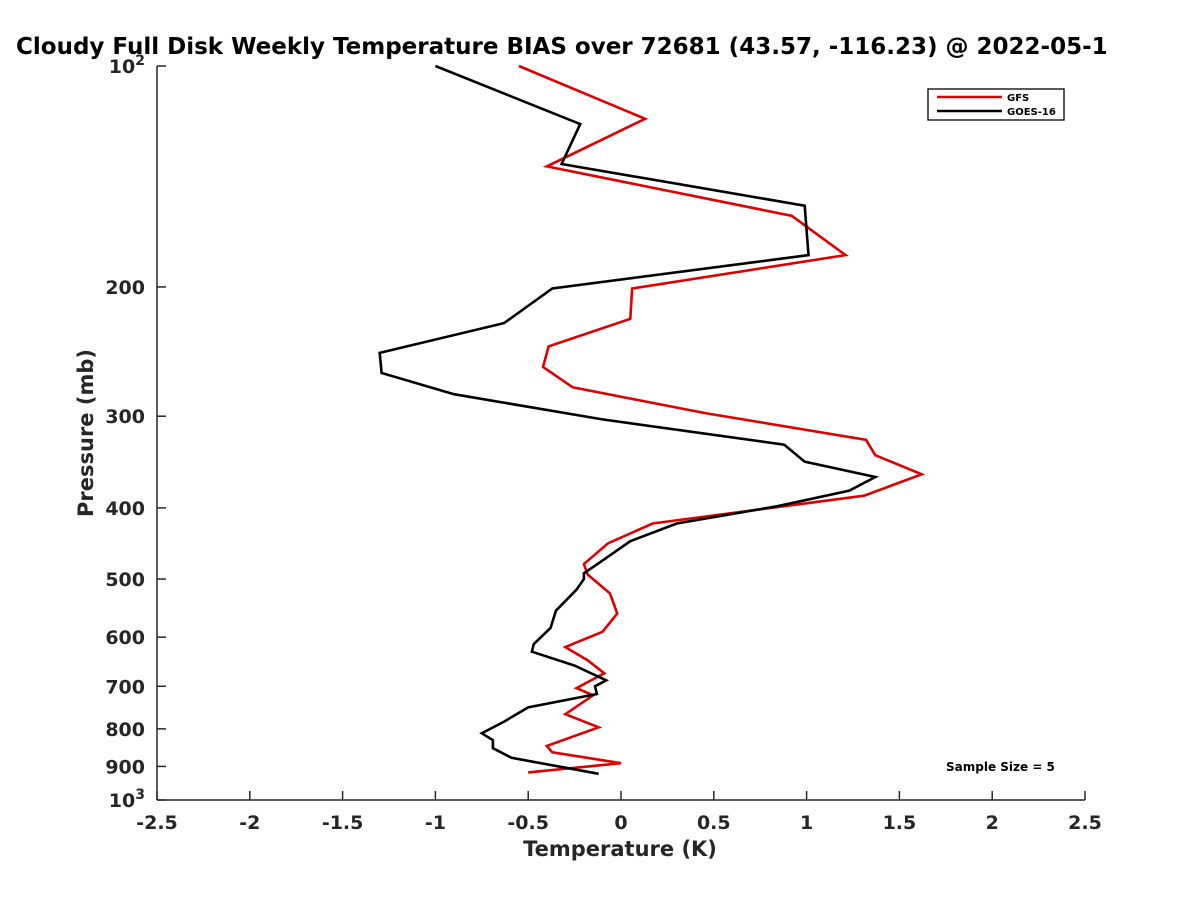 The image size is (1200, 900). Describe the element at coordinates (900, 823) in the screenshot. I see `x-tick-label: 1.5` at that location.